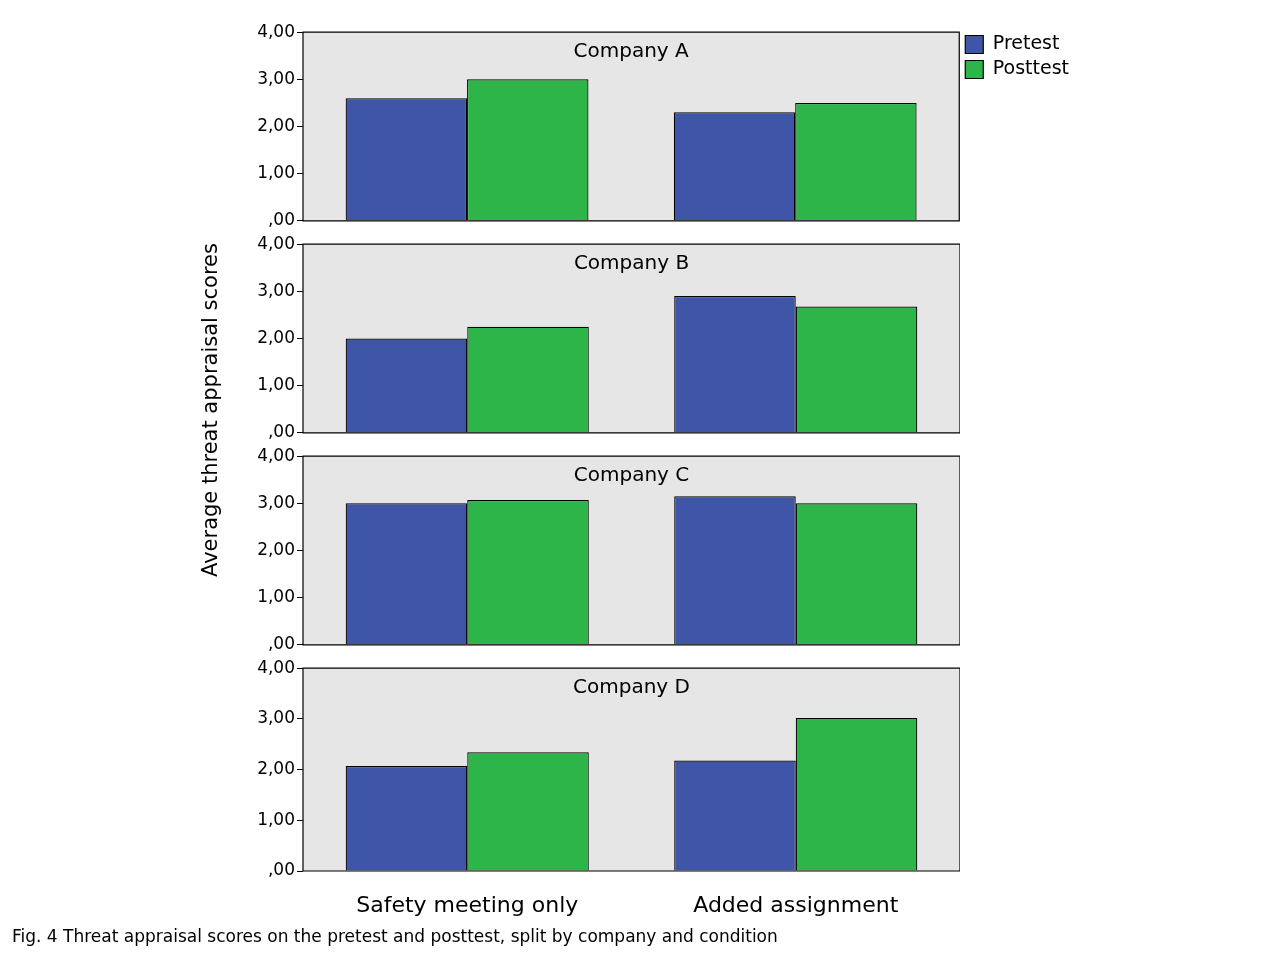  What do you see at coordinates (1026, 42) in the screenshot?
I see `legend-label: Pretest` at bounding box center [1026, 42].